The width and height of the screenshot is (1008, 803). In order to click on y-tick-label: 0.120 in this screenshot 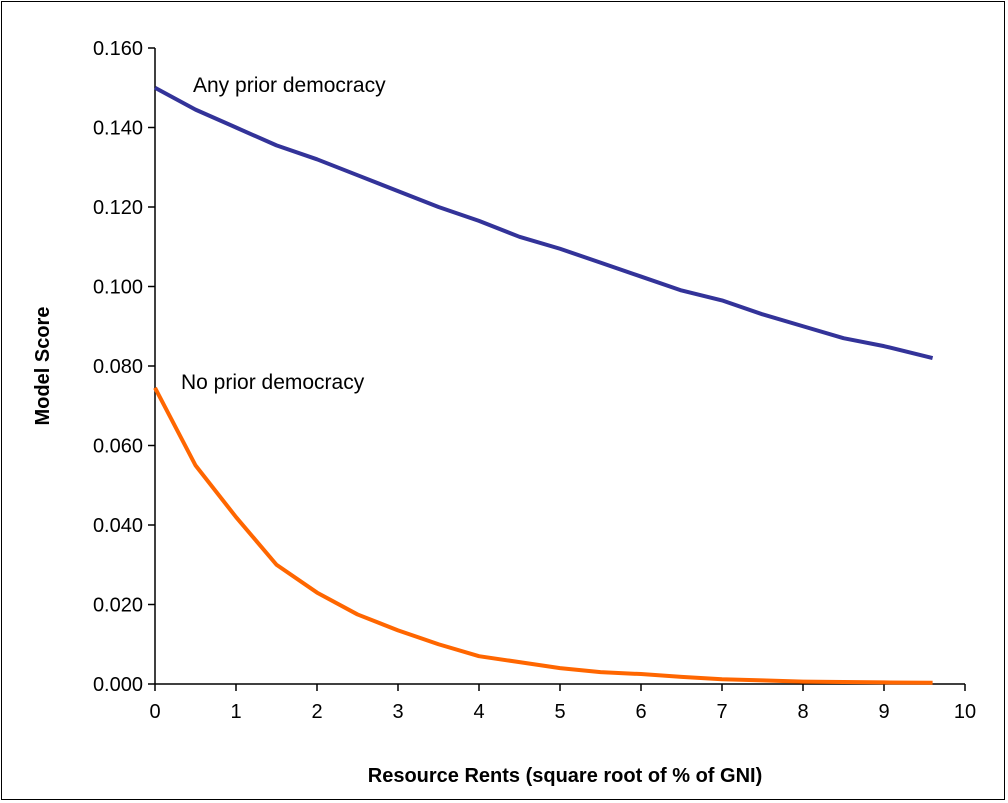, I will do `click(118, 208)`.